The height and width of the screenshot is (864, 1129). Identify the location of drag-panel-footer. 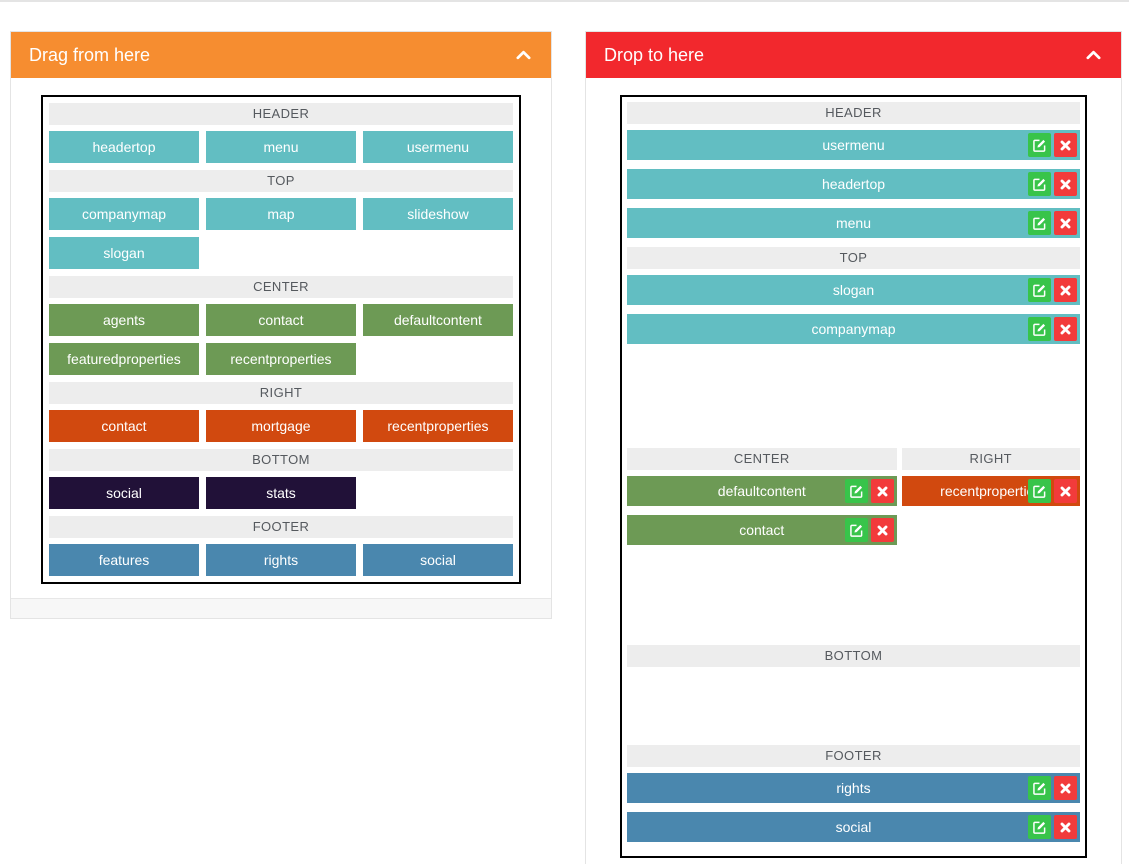
(281, 608).